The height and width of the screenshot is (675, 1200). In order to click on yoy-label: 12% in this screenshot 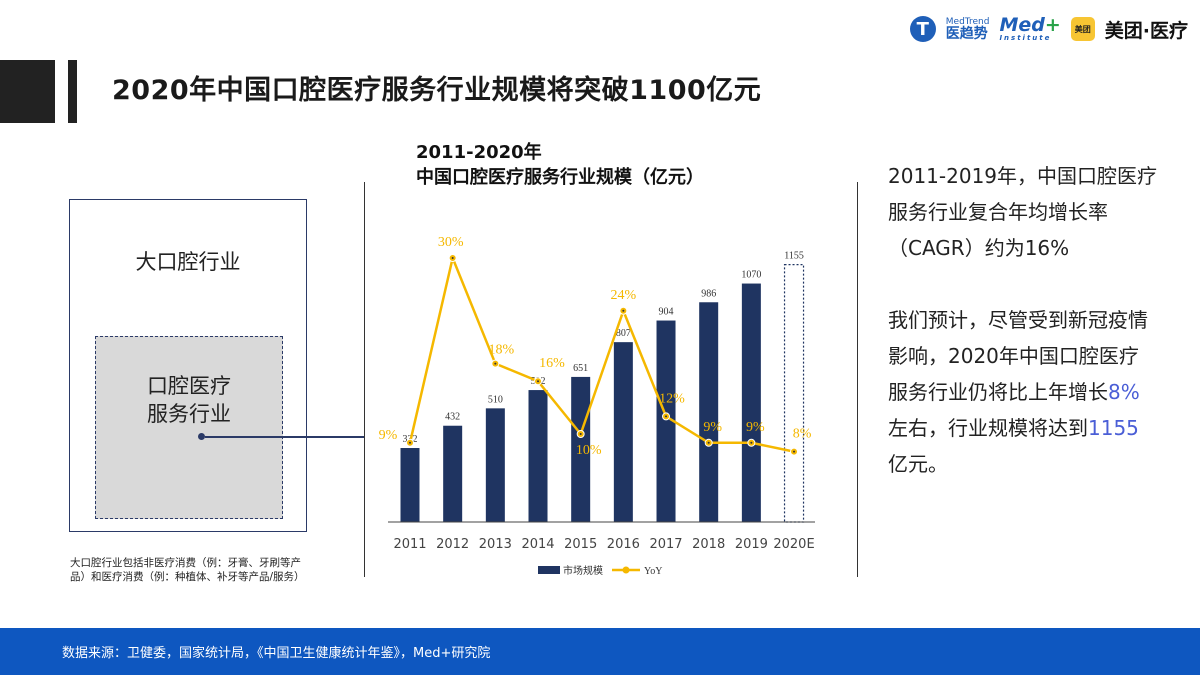, I will do `click(672, 398)`.